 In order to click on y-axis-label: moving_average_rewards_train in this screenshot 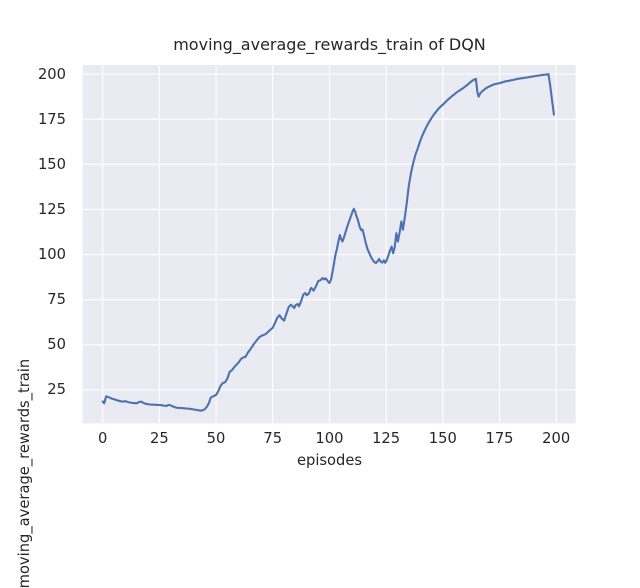, I will do `click(24, 473)`.